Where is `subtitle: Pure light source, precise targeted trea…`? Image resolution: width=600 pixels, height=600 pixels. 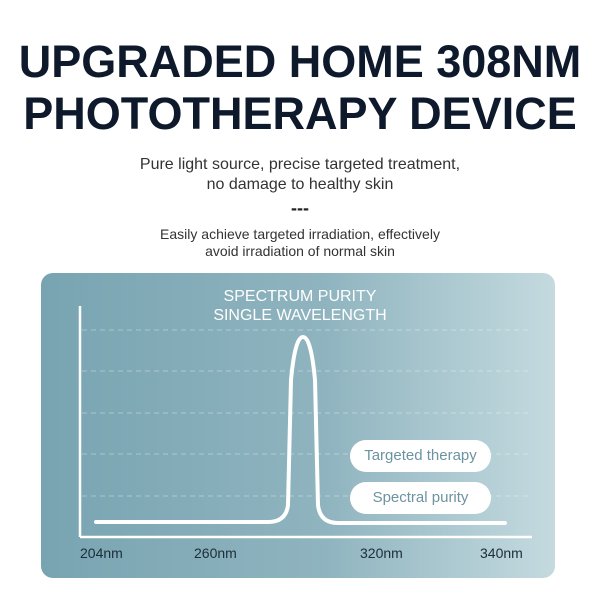 subtitle: Pure light source, precise targeted trea… is located at coordinates (300, 175).